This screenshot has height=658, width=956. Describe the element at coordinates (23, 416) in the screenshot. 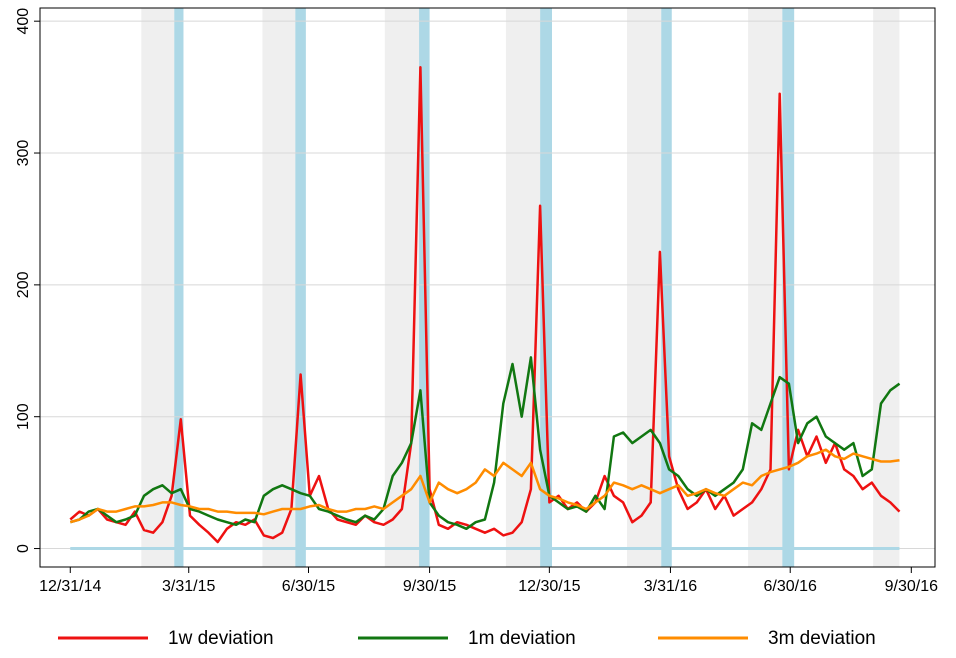

I see `y-tick-label: 100` at that location.